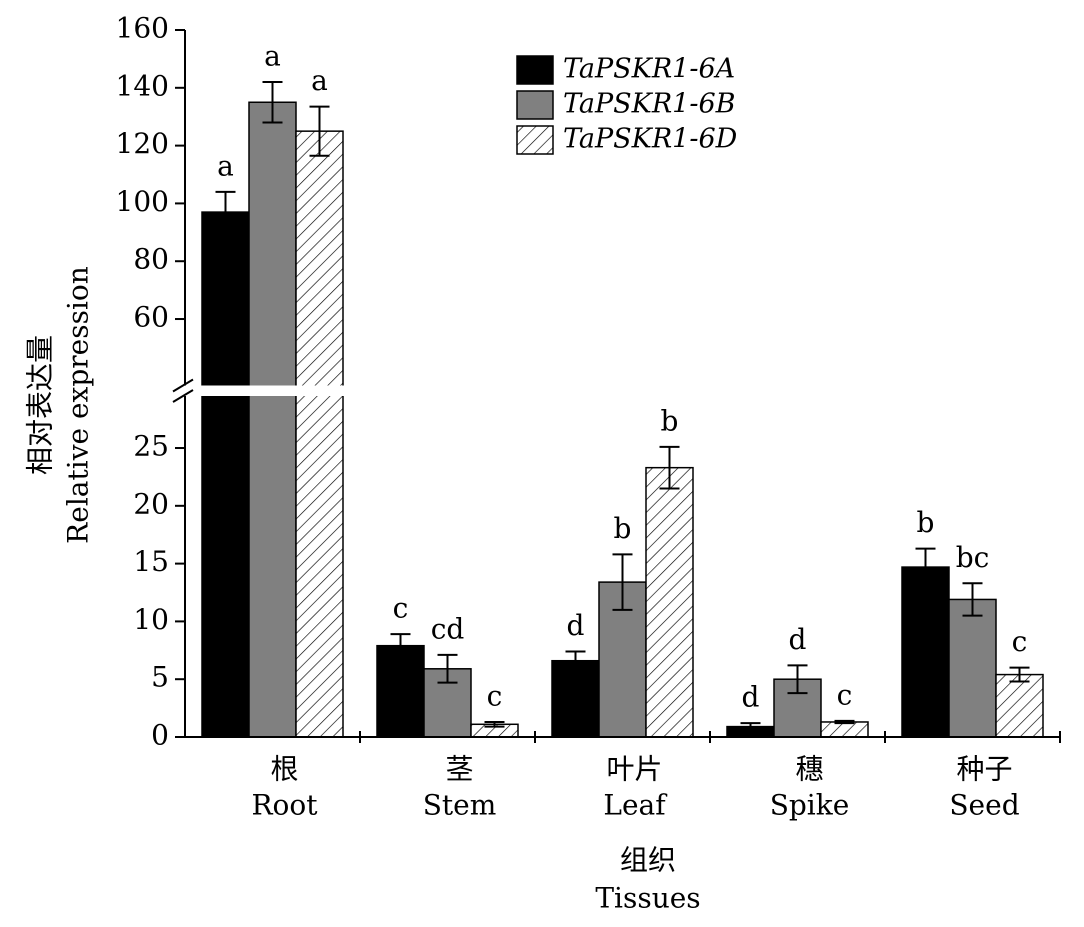 The height and width of the screenshot is (927, 1084). I want to click on legend-label: TaPSKR1-6B, so click(649, 104).